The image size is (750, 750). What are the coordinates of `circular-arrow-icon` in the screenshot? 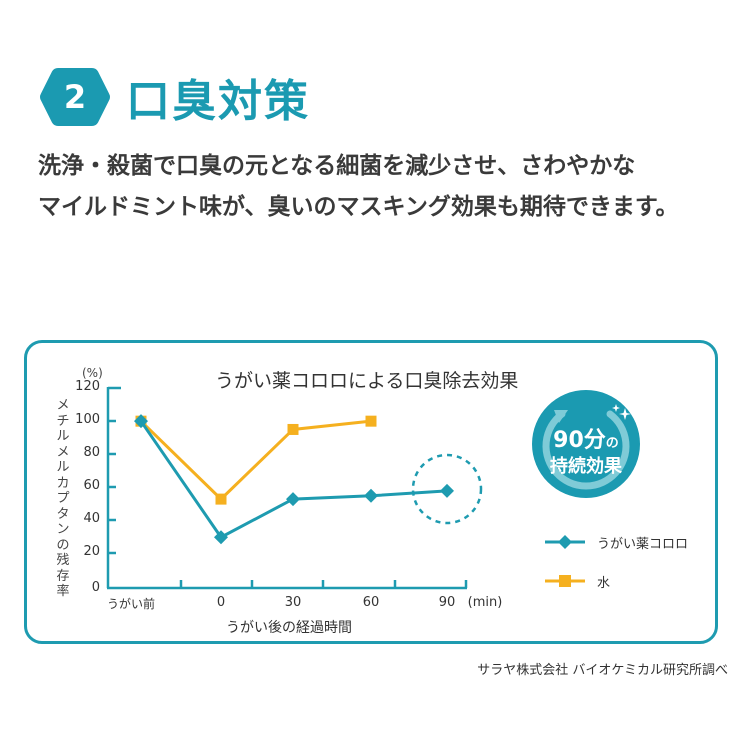 It's located at (586, 450).